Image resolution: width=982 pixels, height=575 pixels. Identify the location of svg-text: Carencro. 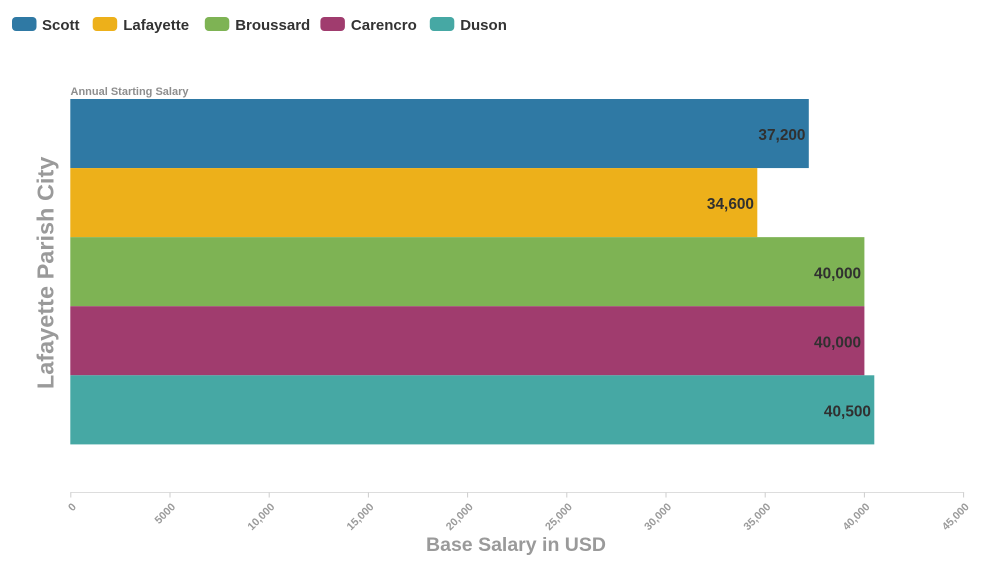
(384, 25).